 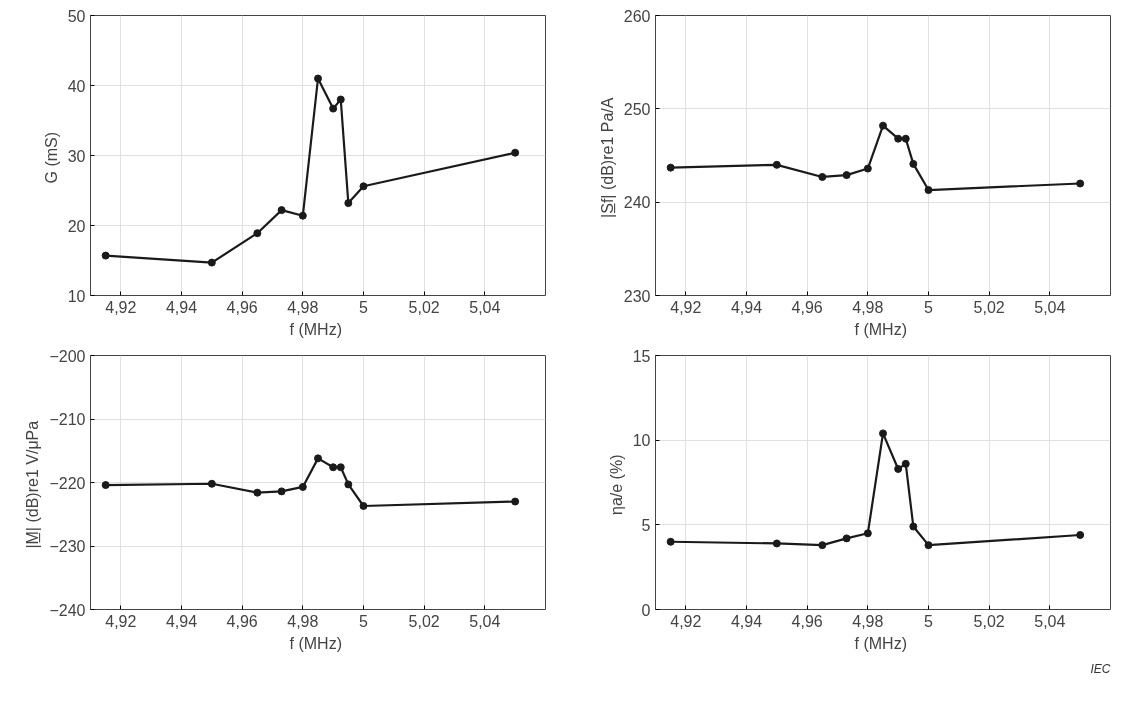 I want to click on y-tick-label: 240, so click(x=637, y=203).